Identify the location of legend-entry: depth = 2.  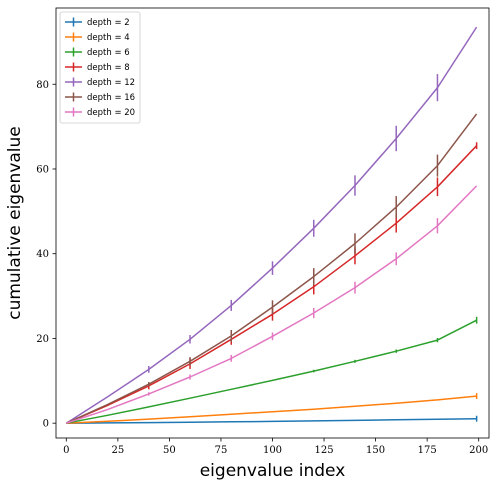
(97, 22).